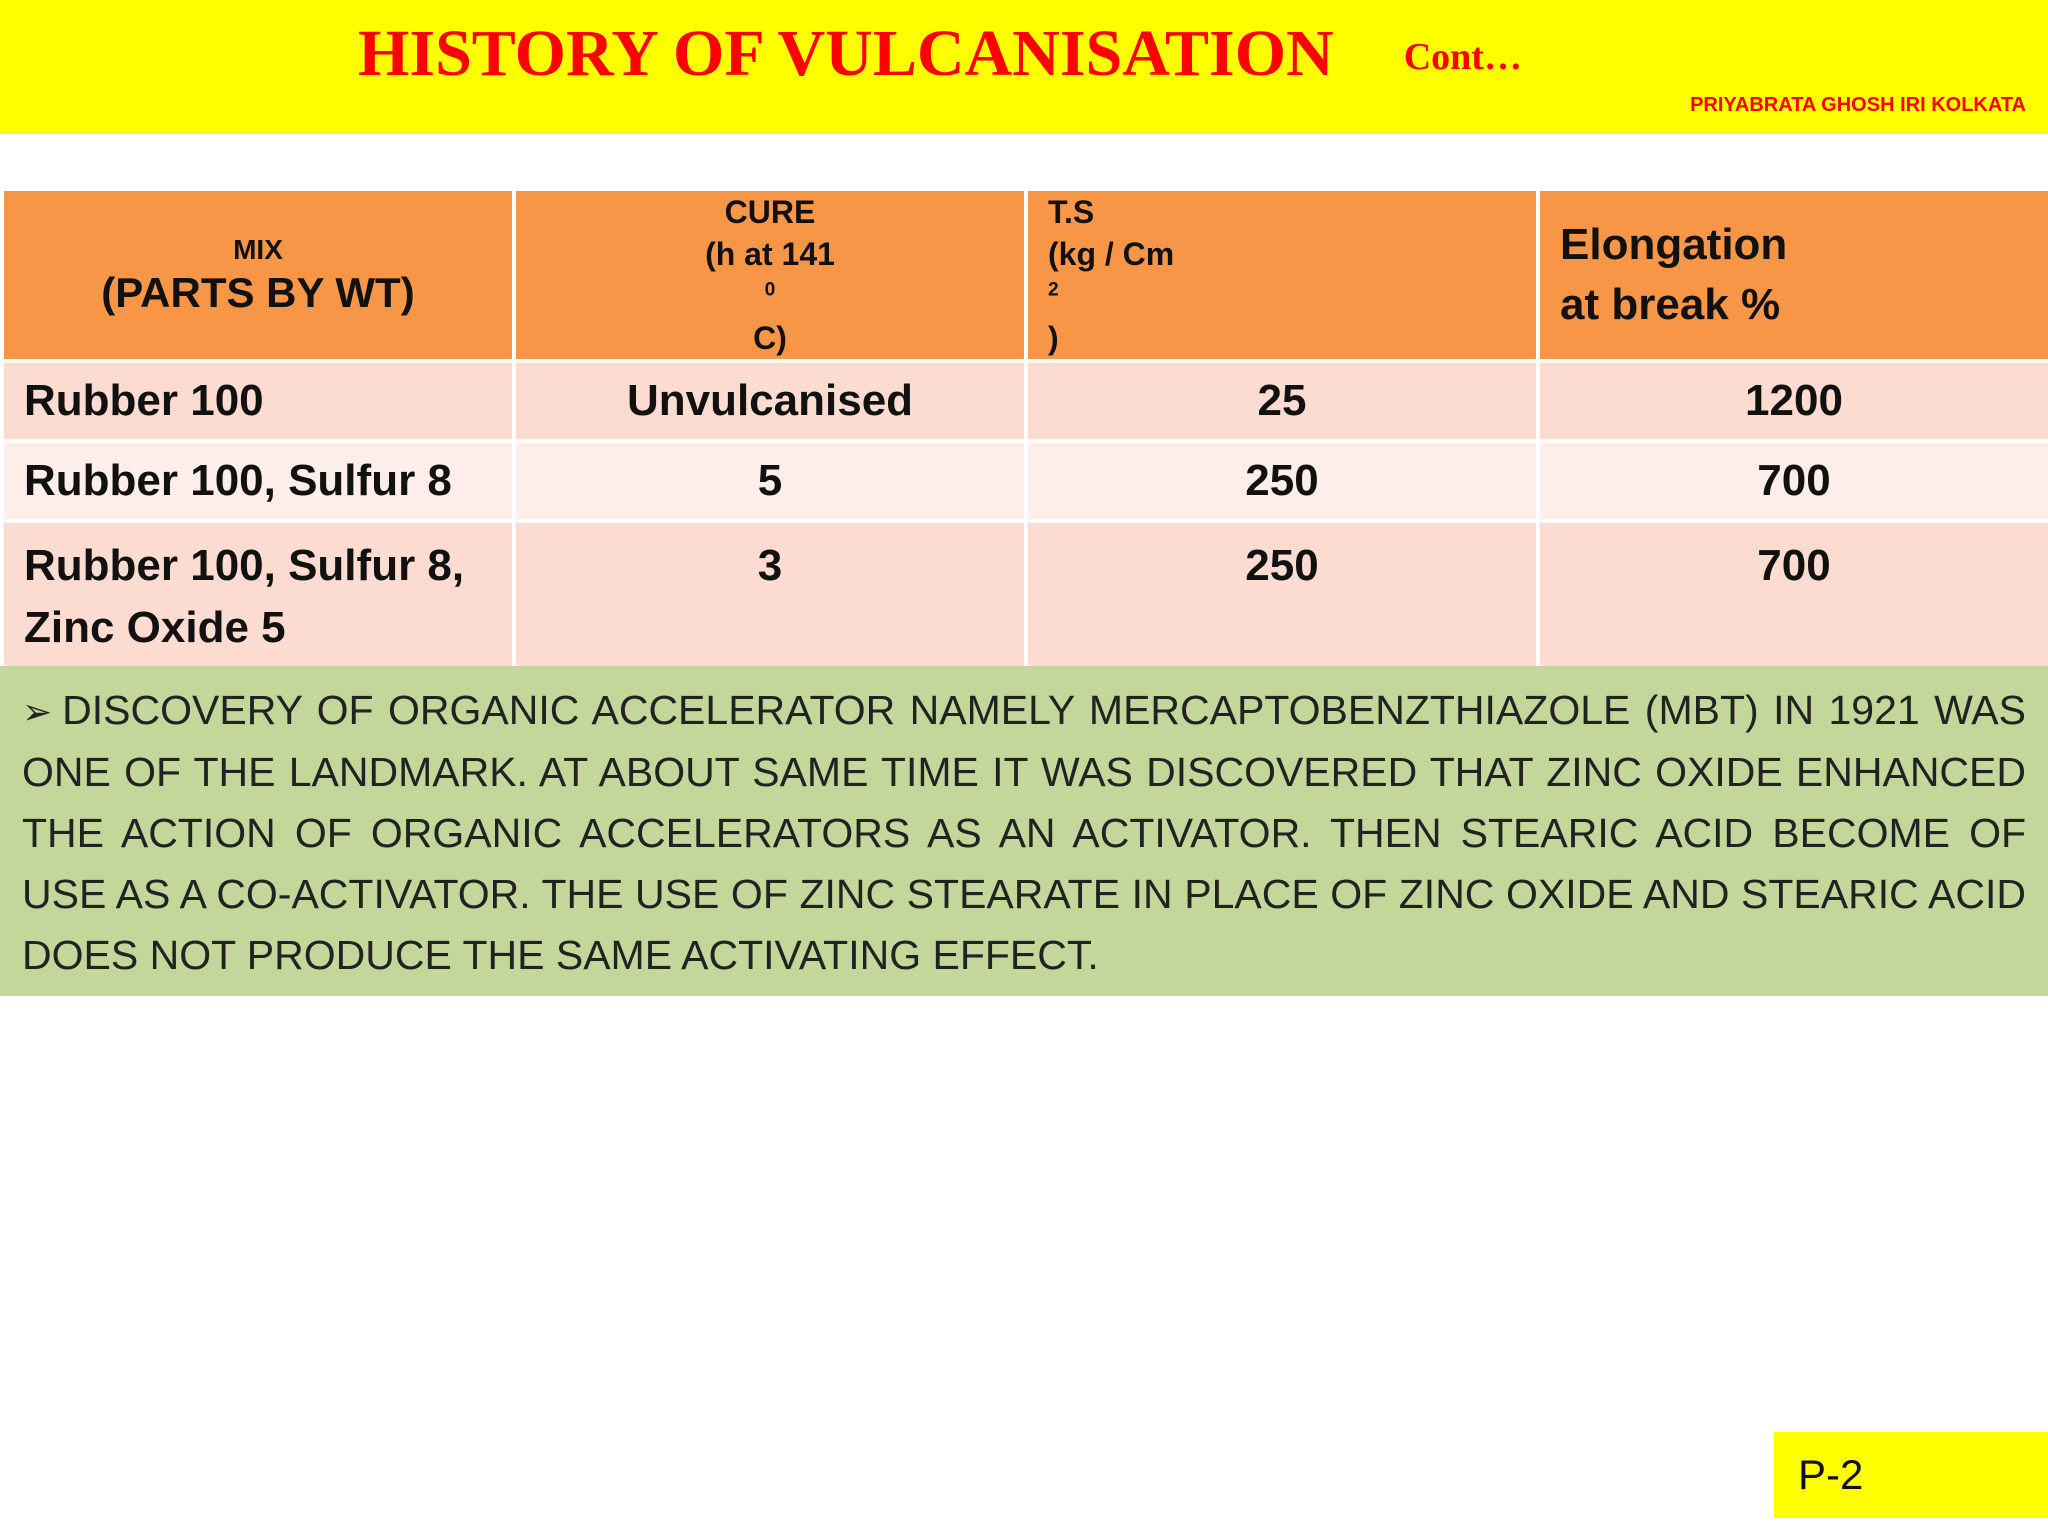  What do you see at coordinates (1674, 244) in the screenshot?
I see `header-elongation-line1: Elongation` at bounding box center [1674, 244].